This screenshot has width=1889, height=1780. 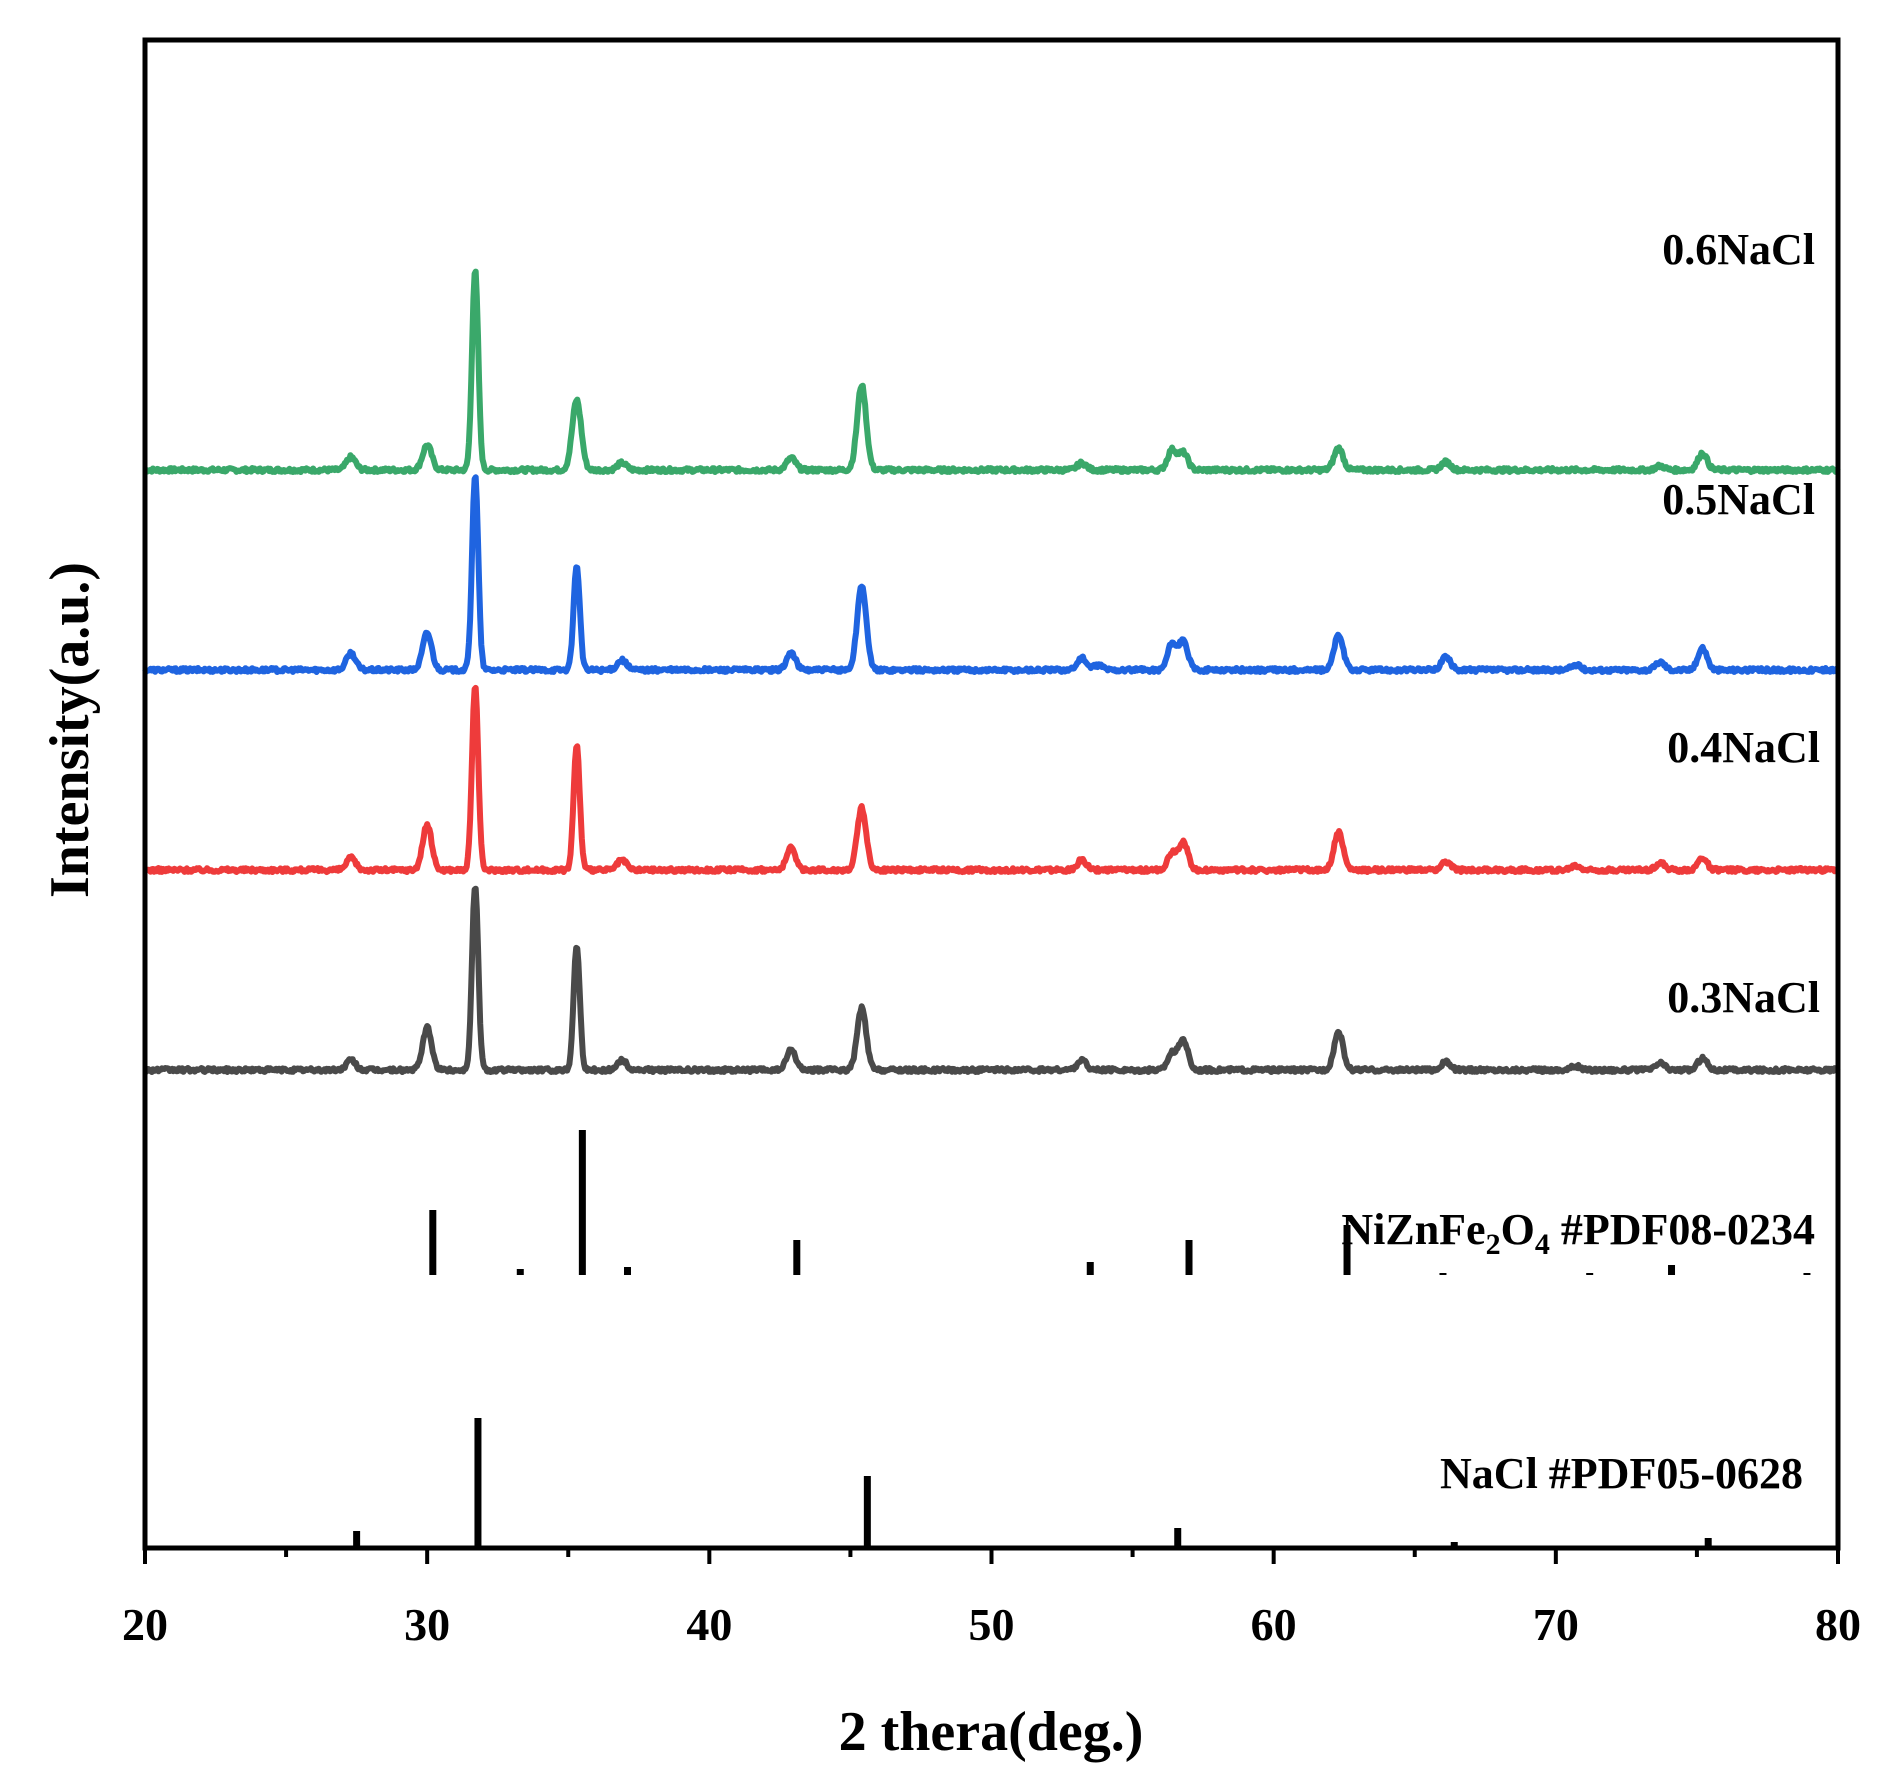 What do you see at coordinates (1578, 1233) in the screenshot?
I see `reference-label-nizn-ferrite: NiZnFe2O4 #PDF08-0234` at bounding box center [1578, 1233].